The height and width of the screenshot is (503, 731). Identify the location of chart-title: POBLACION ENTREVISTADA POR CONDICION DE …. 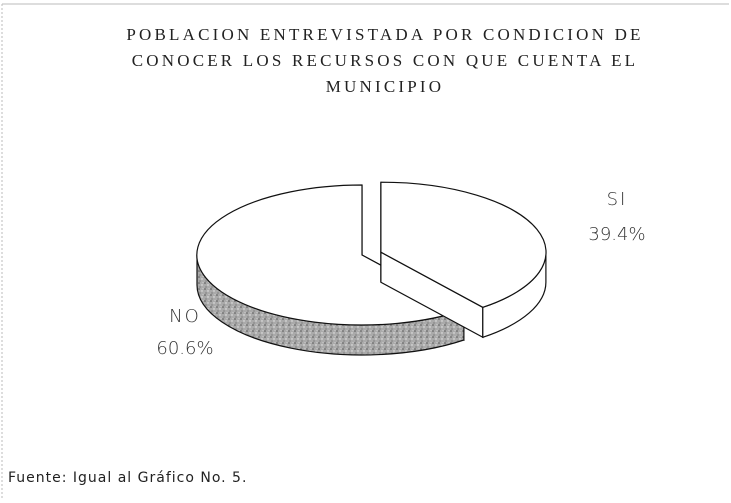
(385, 60).